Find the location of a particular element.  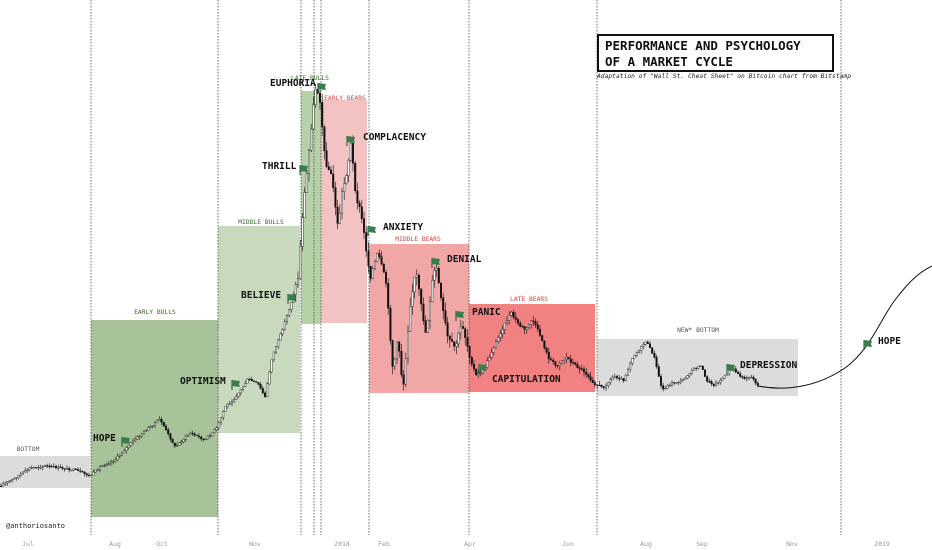

stage-label: HOPE is located at coordinates (104, 438).